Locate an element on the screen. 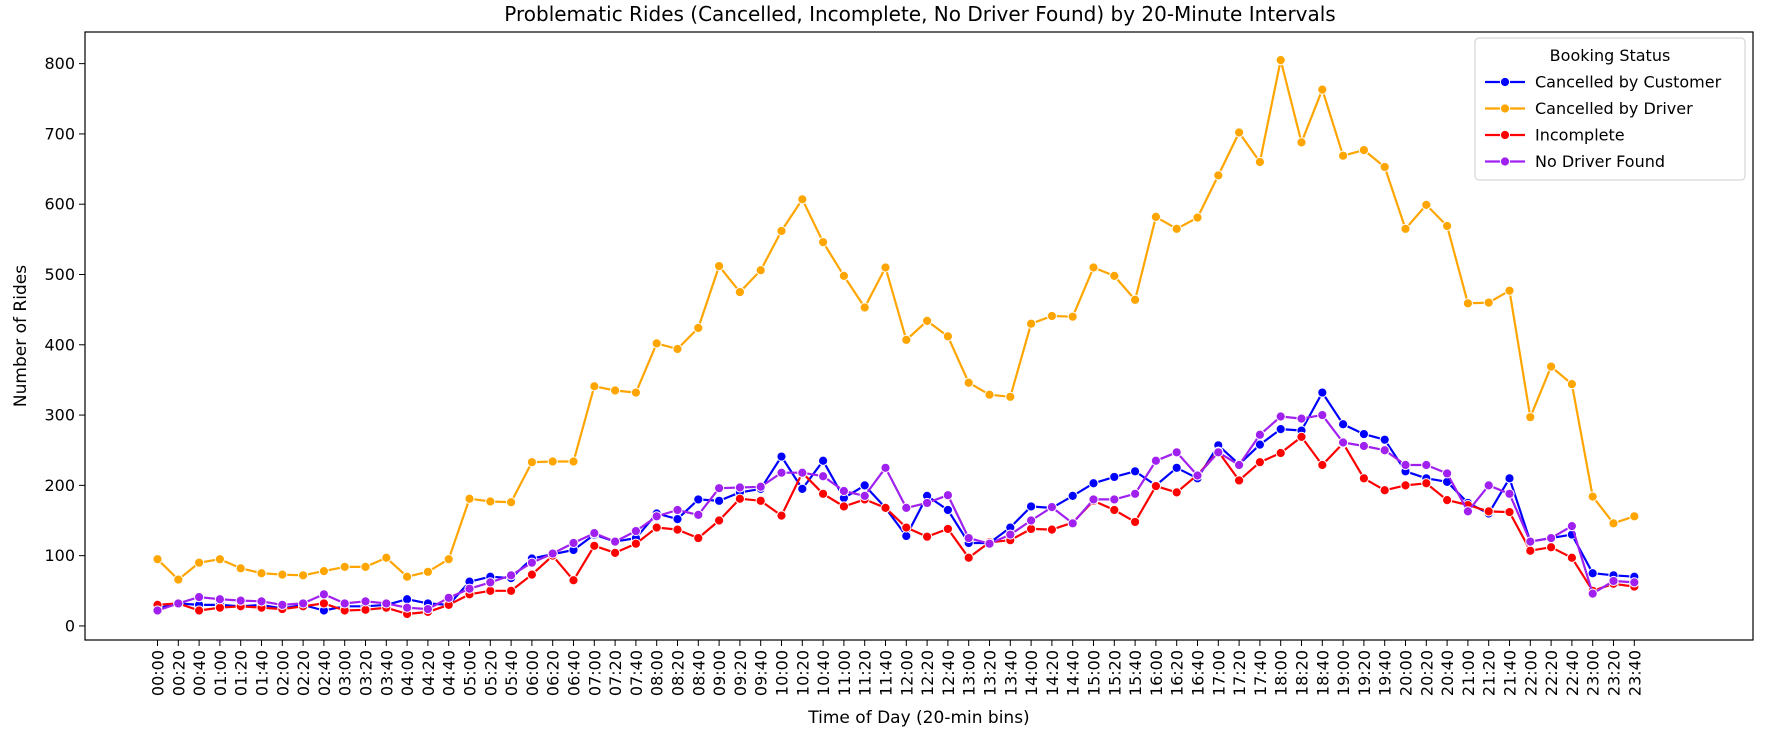  x-tick-label: 11:20 is located at coordinates (865, 673).